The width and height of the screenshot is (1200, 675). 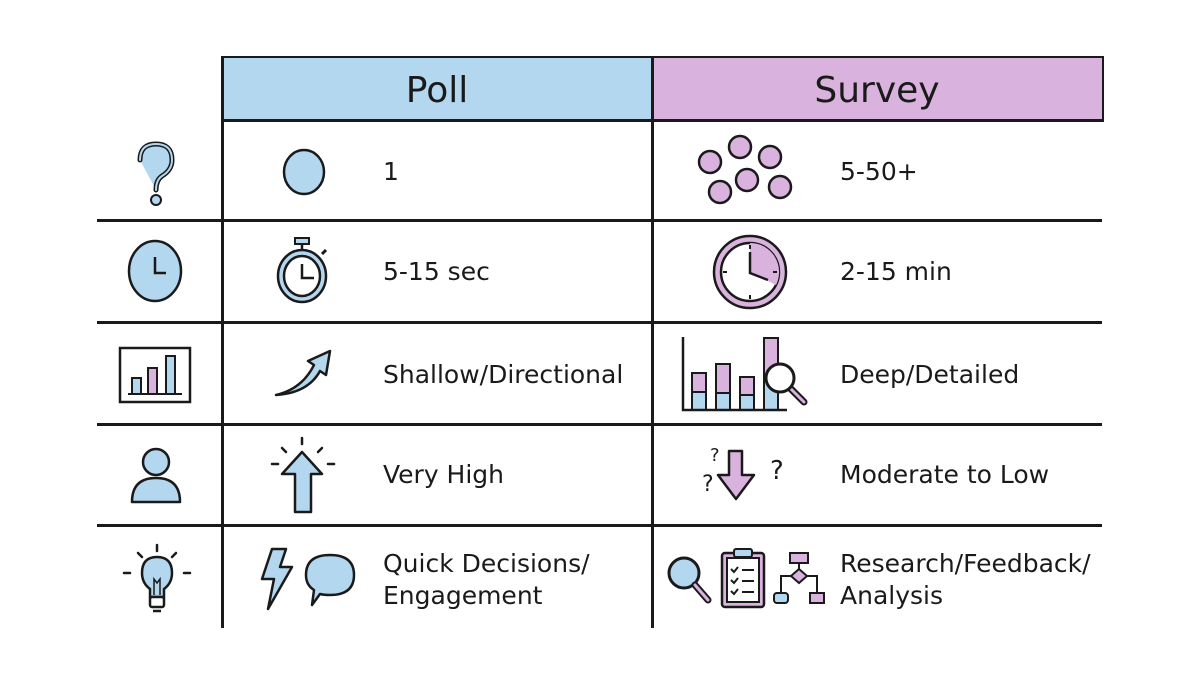 I want to click on down-arrow-questions-icon: ???, so click(x=743, y=473).